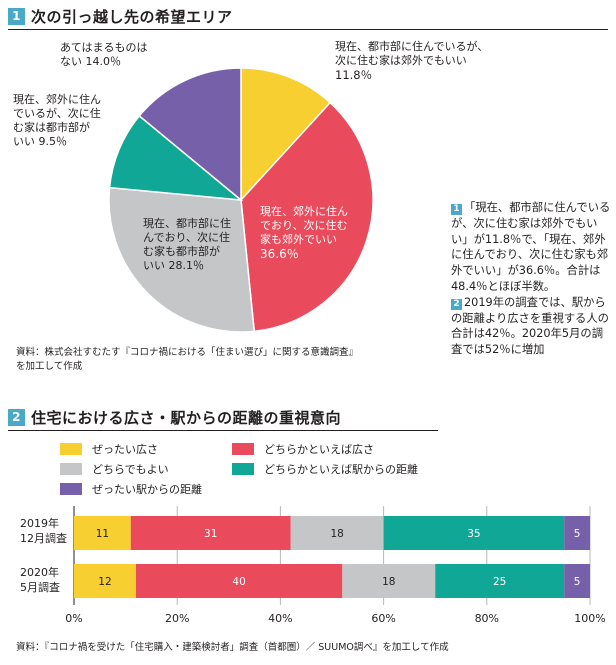 The width and height of the screenshot is (616, 665). I want to click on section2-title: 2 住宅における広さ・駅からの距離の重視意向, so click(174, 417).